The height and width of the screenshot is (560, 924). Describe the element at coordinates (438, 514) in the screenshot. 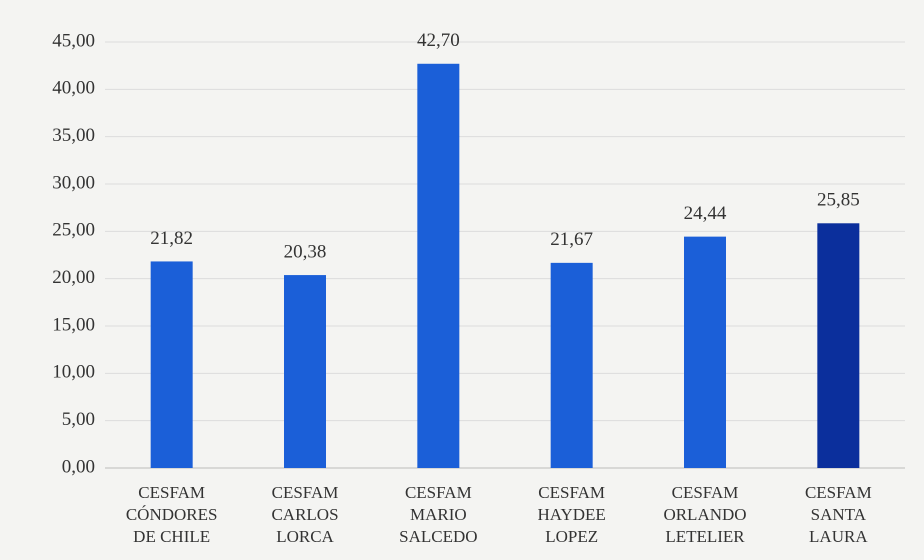

I see `x-tick-label: CESFAM MARIO SALCEDO` at that location.